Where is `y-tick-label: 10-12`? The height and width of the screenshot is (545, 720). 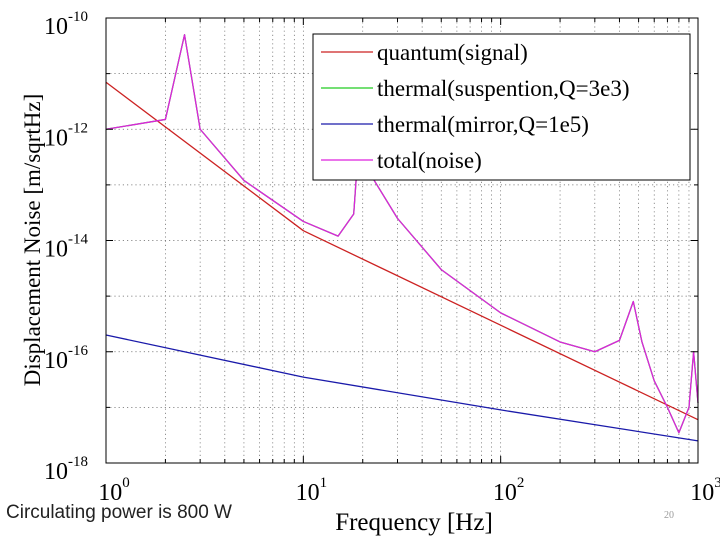
y-tick-label: 10-12 is located at coordinates (66, 135).